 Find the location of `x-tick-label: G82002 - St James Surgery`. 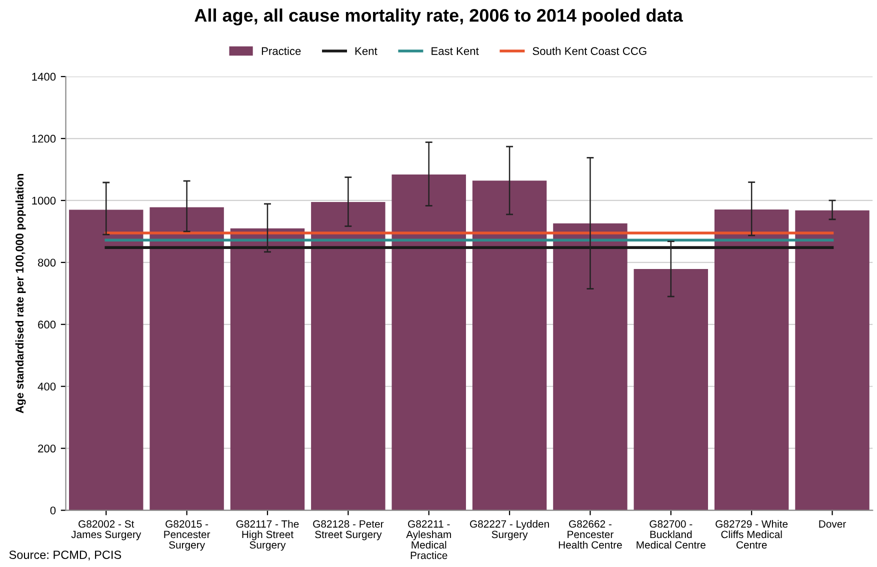

x-tick-label: G82002 - St James Surgery is located at coordinates (106, 530).